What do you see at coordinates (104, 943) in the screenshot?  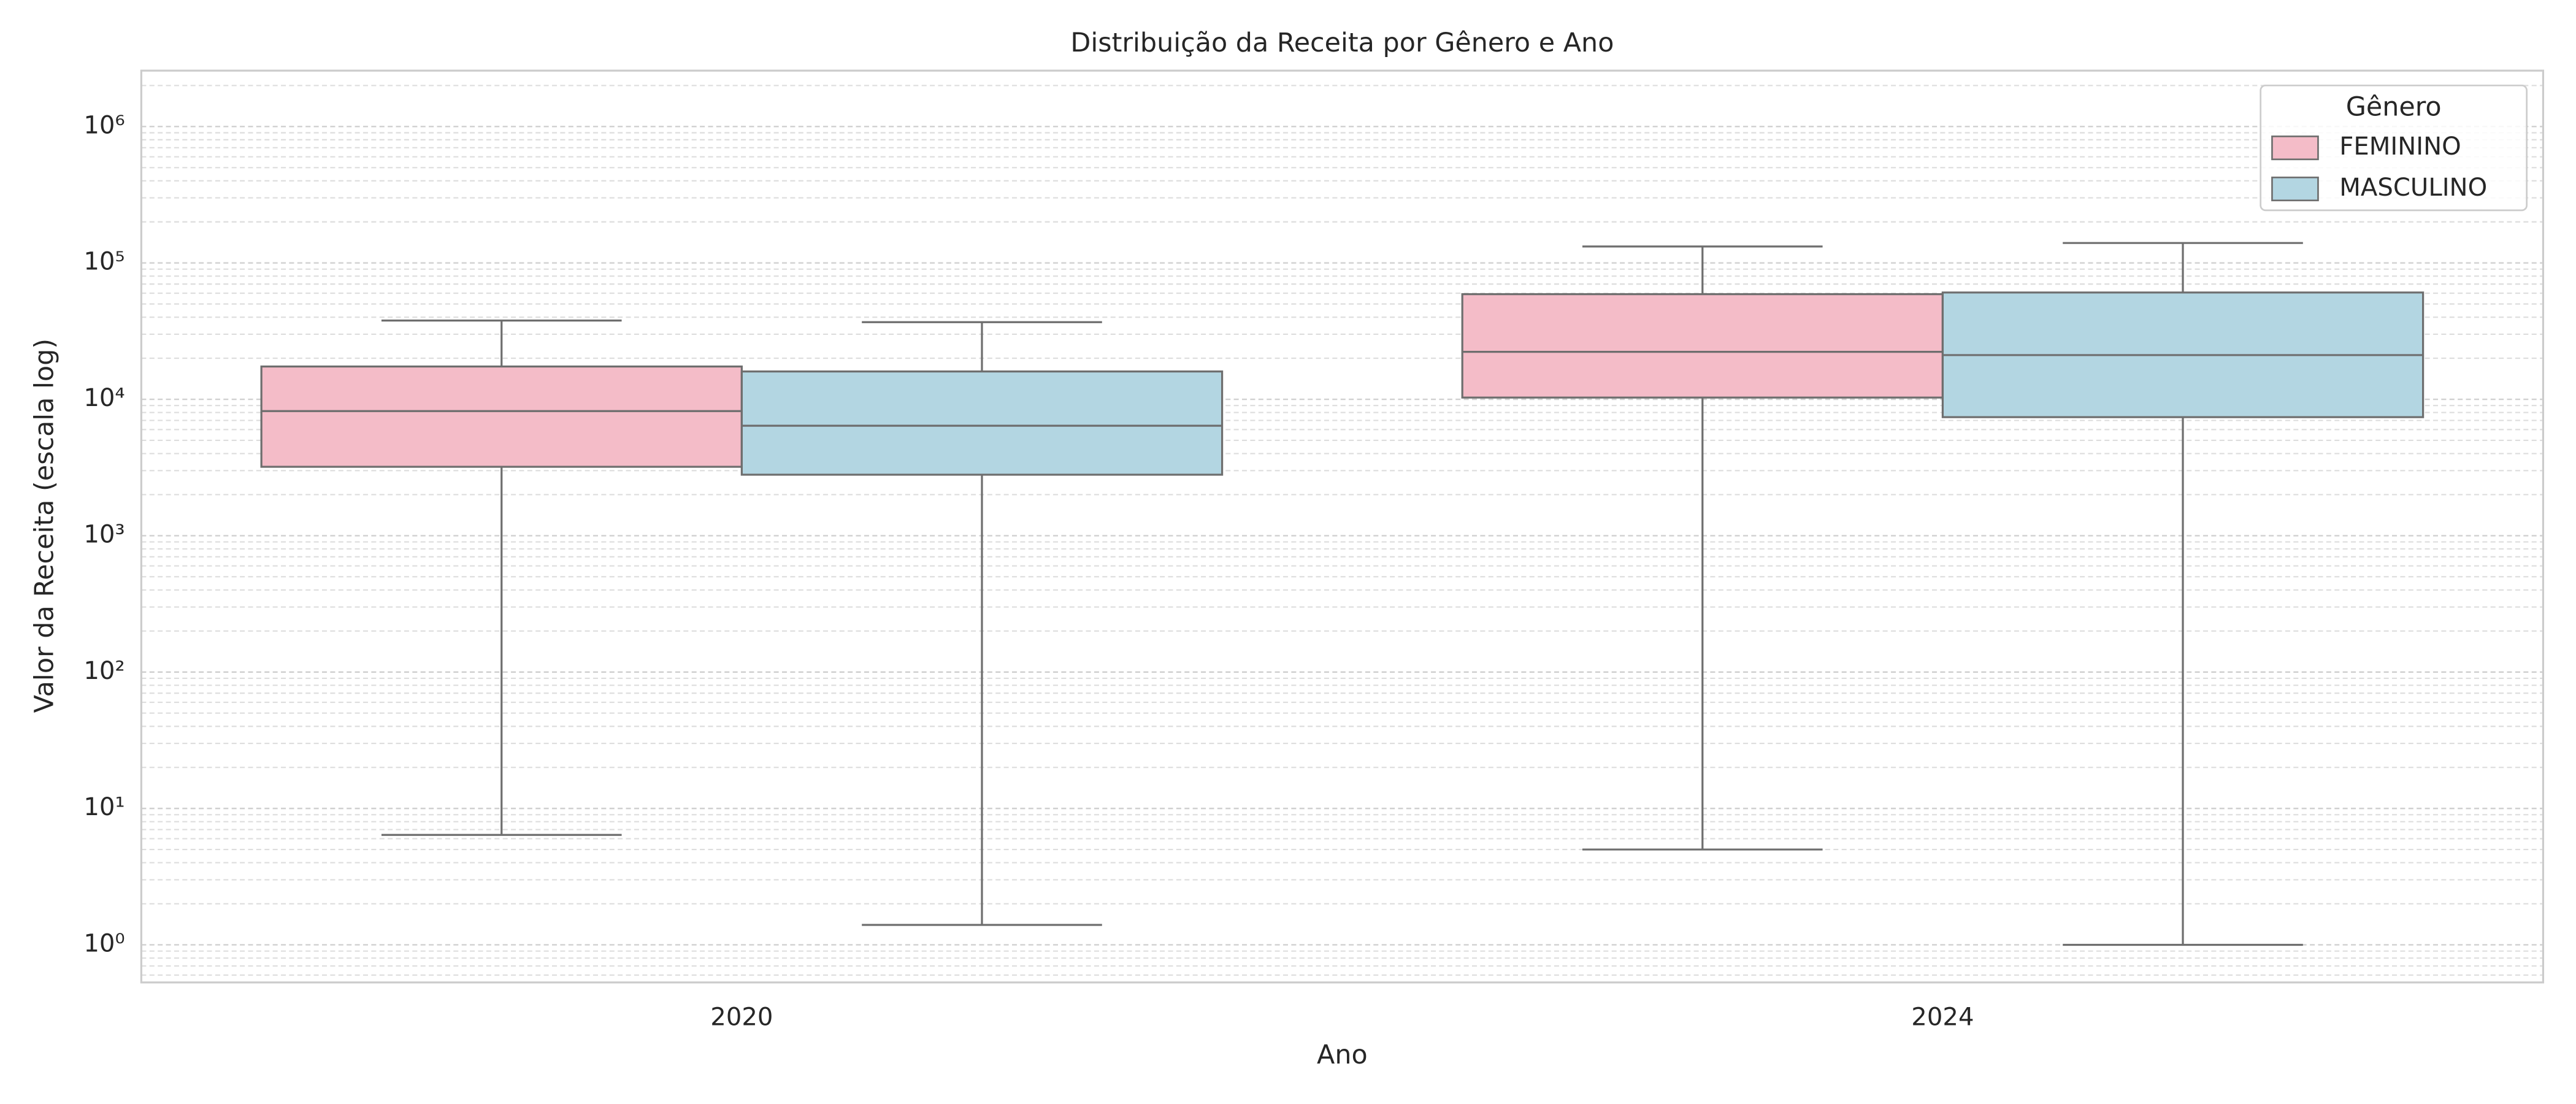 I see `y-tick-label: 10⁰` at bounding box center [104, 943].